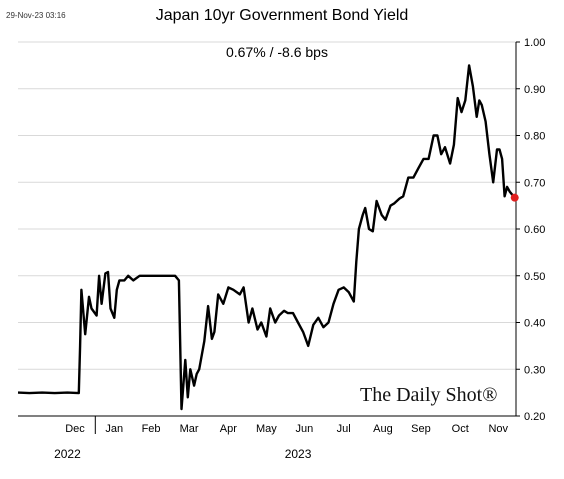 The width and height of the screenshot is (564, 479). Describe the element at coordinates (282, 15) in the screenshot. I see `chart-title: Japan 10yr Government Bond Yield` at that location.